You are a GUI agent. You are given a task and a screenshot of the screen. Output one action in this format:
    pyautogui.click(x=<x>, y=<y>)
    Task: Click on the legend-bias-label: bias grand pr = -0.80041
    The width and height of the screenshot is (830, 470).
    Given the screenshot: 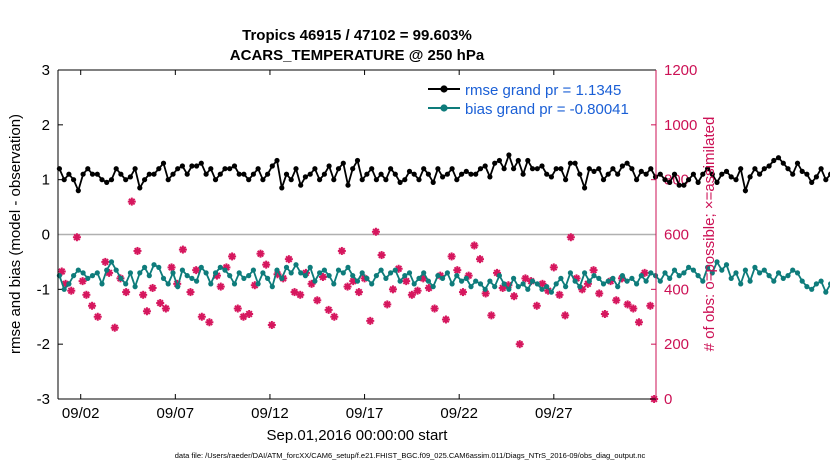 What is the action you would take?
    pyautogui.click(x=547, y=109)
    